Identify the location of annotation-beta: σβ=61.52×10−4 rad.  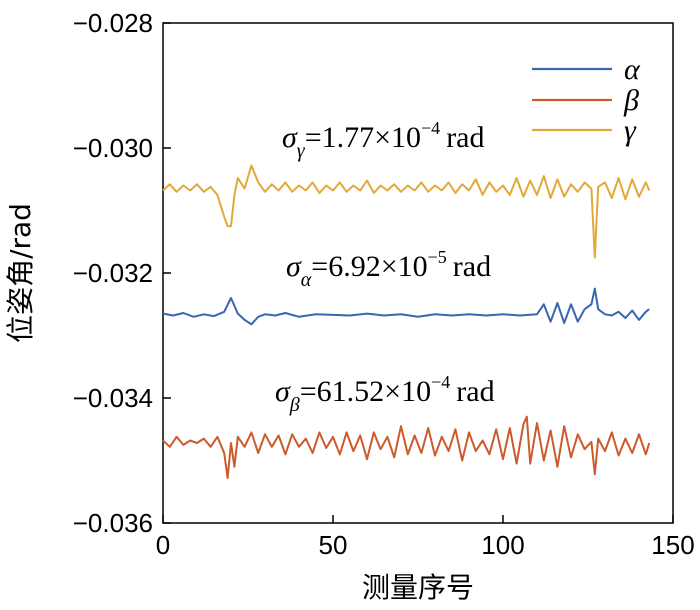
(385, 394).